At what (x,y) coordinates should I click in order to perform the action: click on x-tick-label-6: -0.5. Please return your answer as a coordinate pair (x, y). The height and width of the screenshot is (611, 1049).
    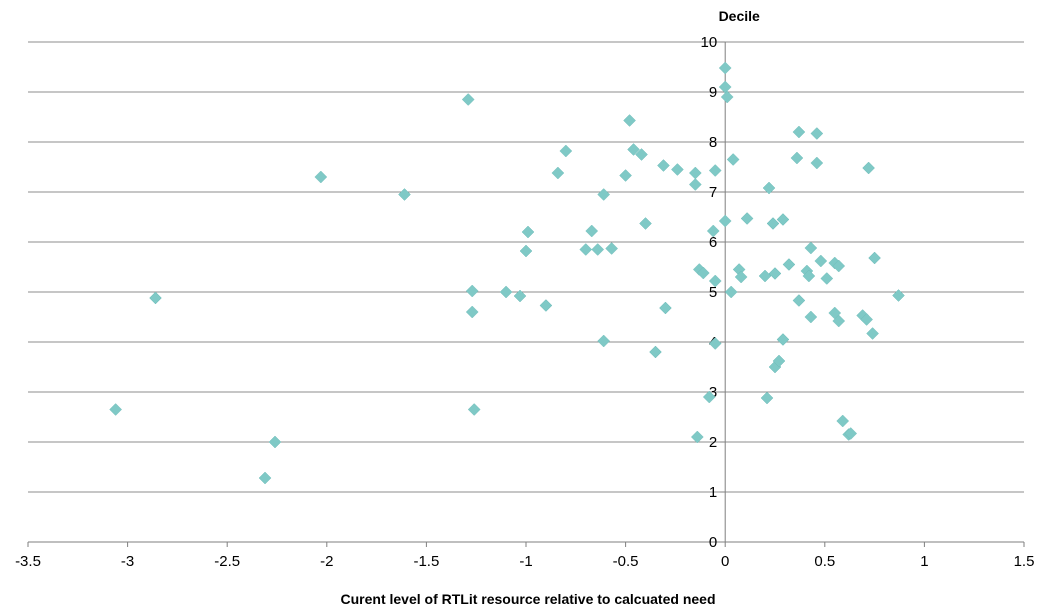
    Looking at the image, I should click on (626, 561).